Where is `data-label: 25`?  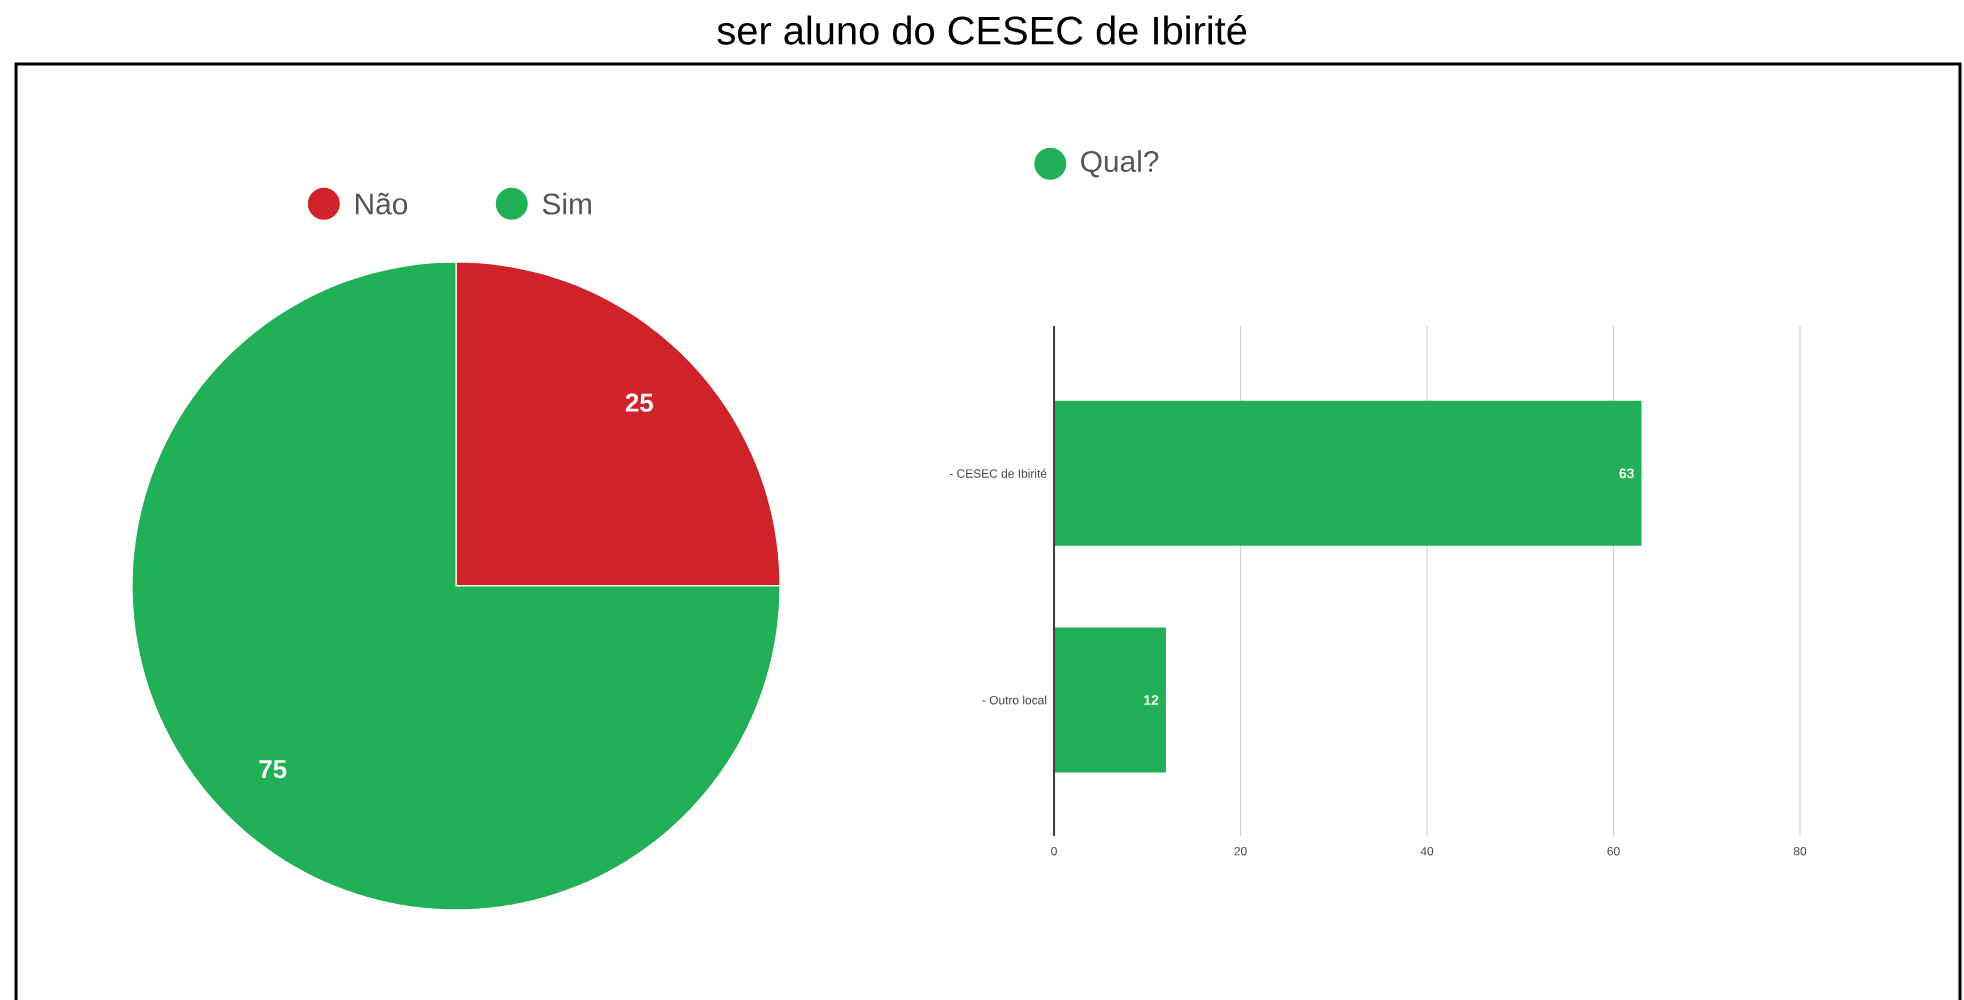 data-label: 25 is located at coordinates (639, 402).